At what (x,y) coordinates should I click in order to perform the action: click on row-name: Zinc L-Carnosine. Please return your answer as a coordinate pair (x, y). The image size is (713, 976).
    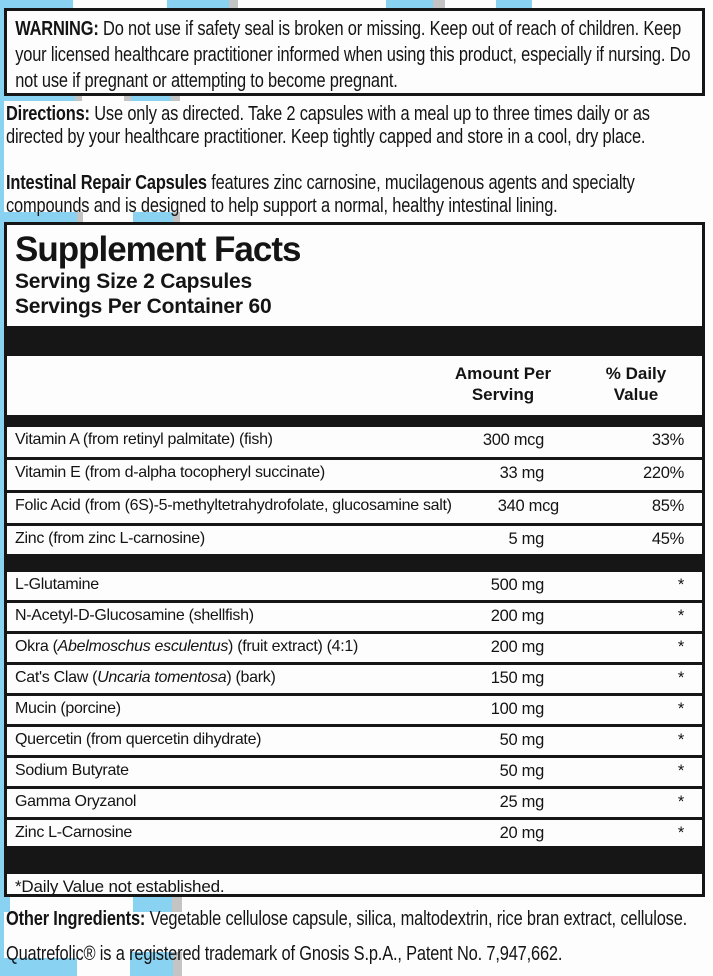
    Looking at the image, I should click on (219, 833).